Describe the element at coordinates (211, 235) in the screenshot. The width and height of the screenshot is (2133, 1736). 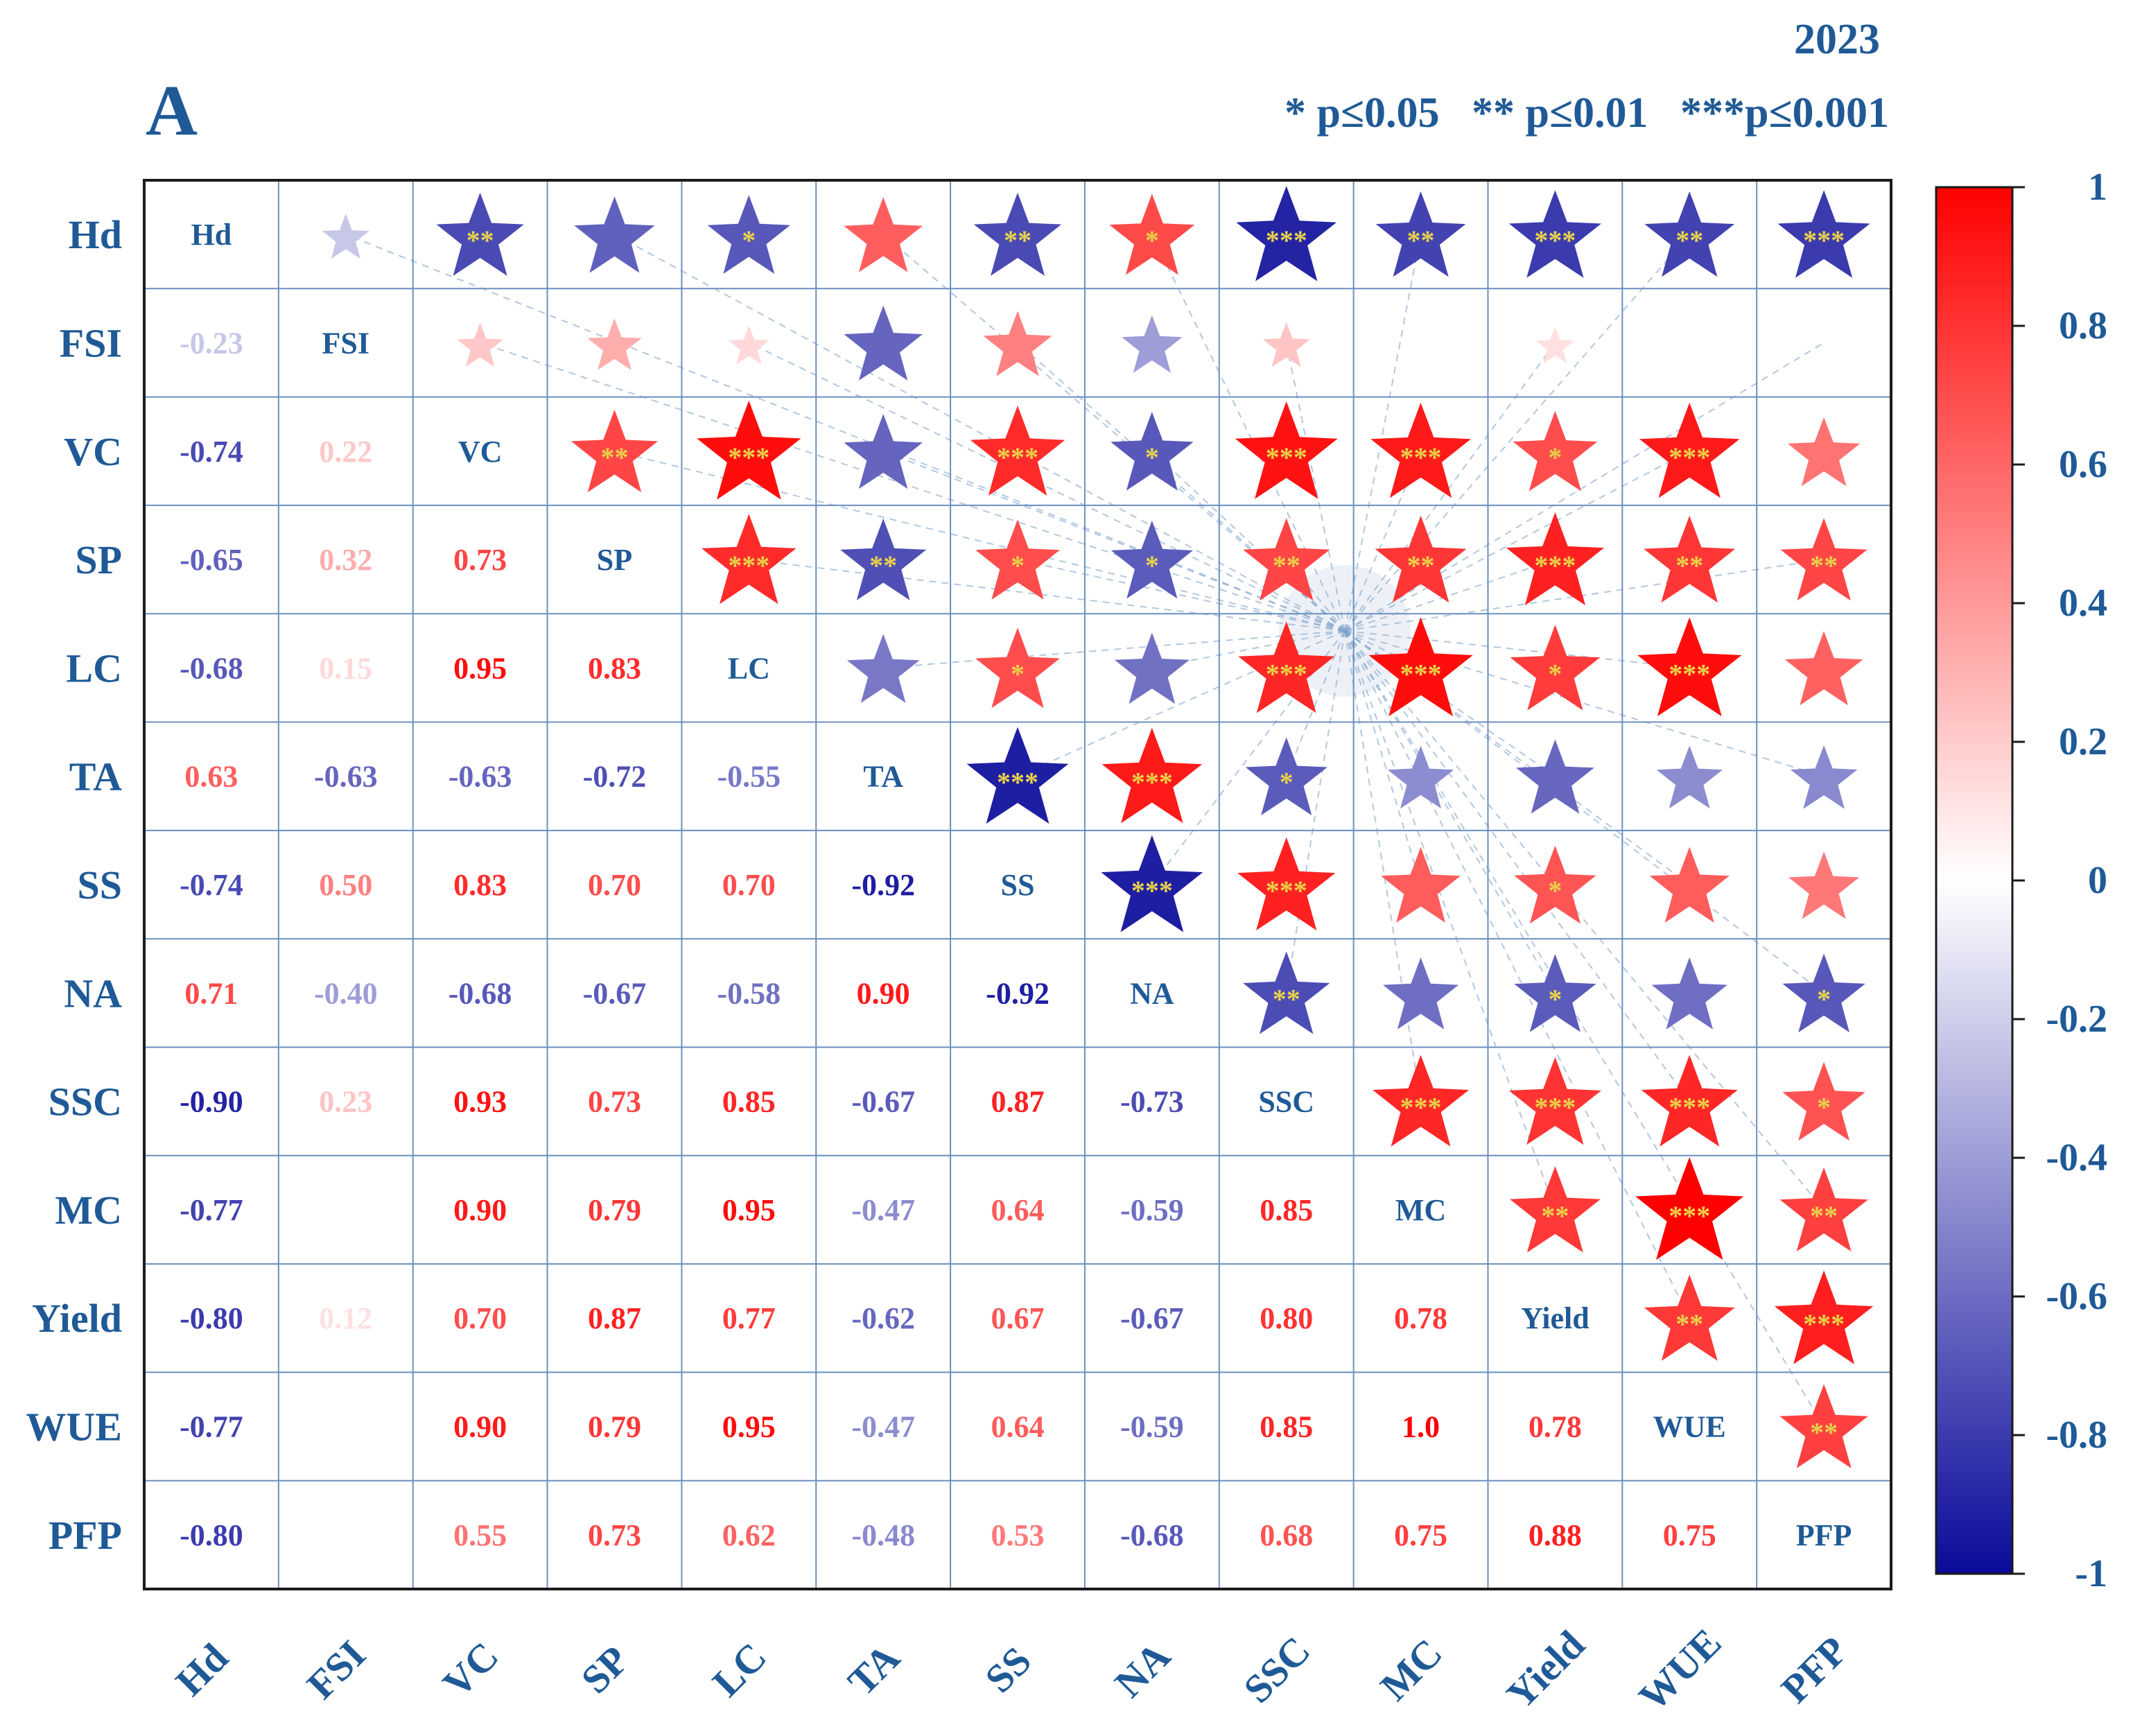
I see `diagonal-label: Hd` at that location.